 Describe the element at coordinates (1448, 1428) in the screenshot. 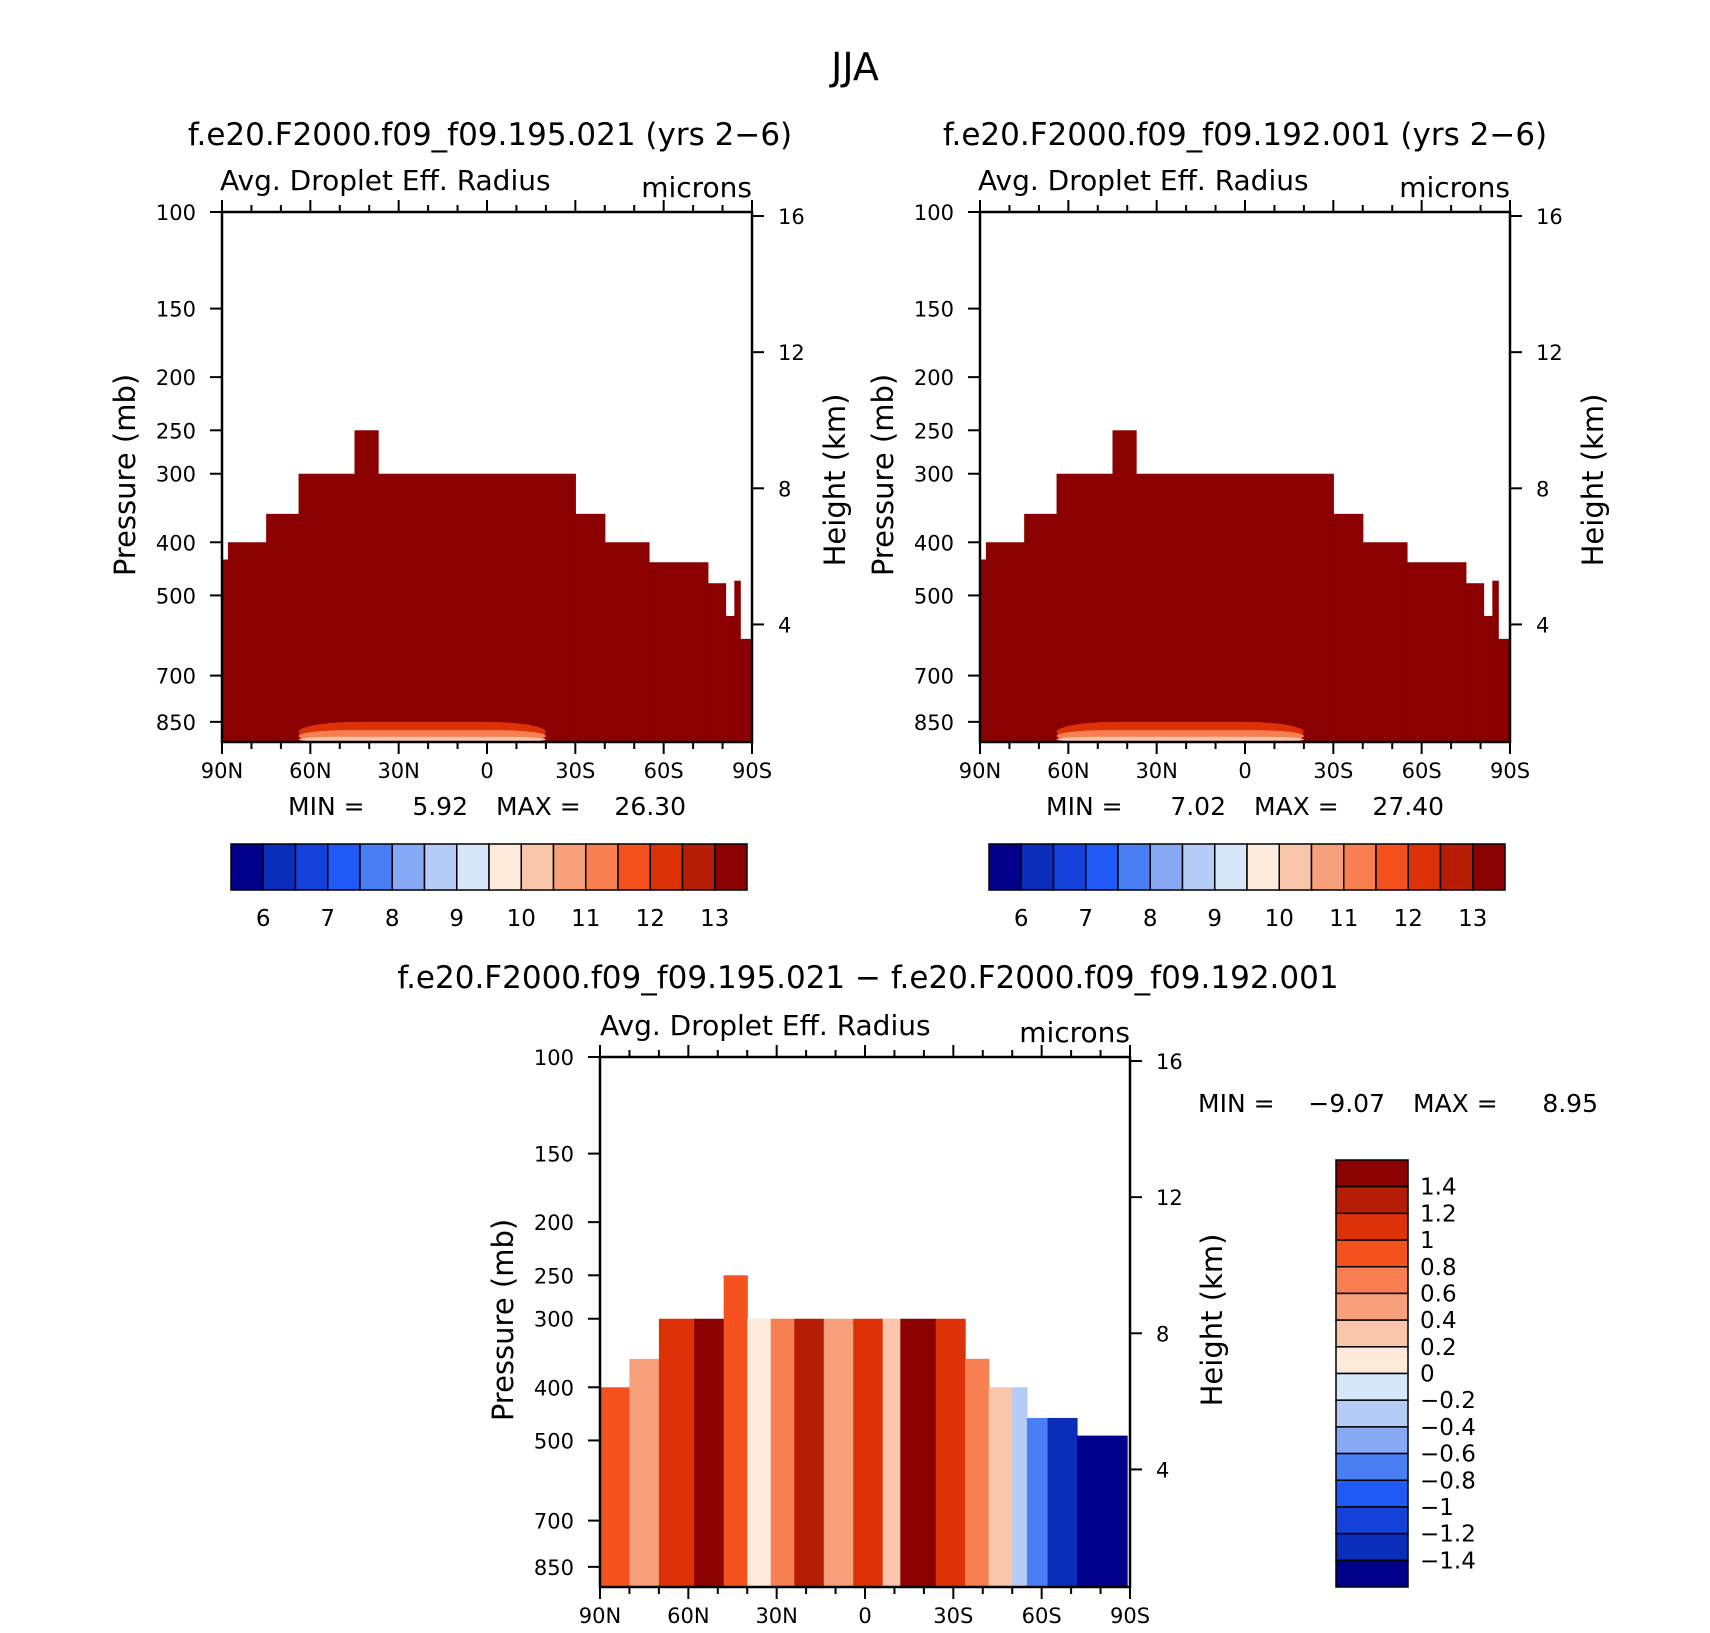

I see `panel-diff-colorbar-label: −0.4` at that location.